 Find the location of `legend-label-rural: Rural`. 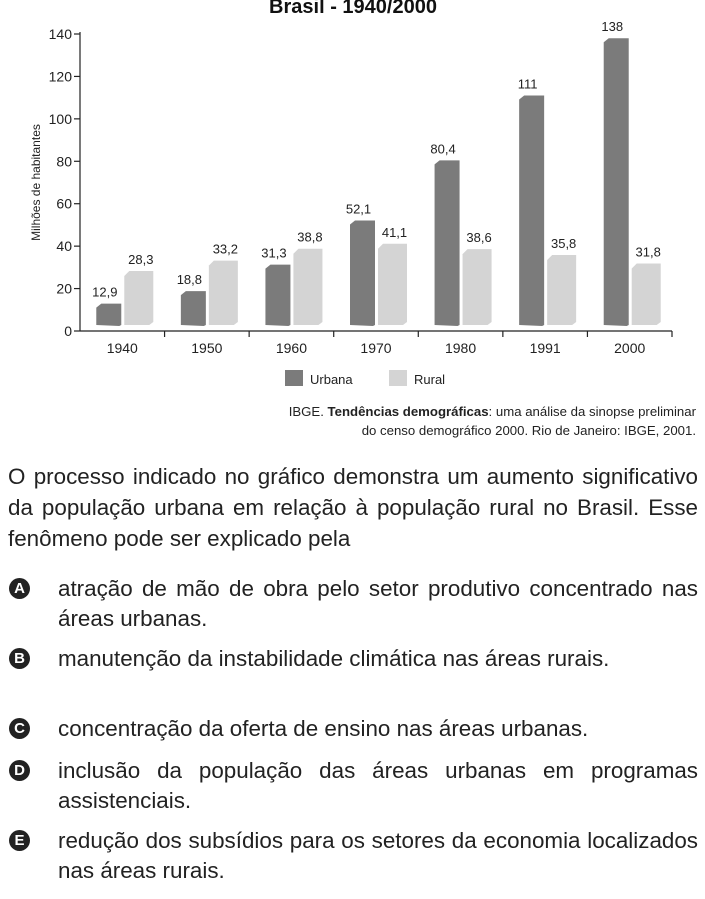

legend-label-rural: Rural is located at coordinates (429, 379).